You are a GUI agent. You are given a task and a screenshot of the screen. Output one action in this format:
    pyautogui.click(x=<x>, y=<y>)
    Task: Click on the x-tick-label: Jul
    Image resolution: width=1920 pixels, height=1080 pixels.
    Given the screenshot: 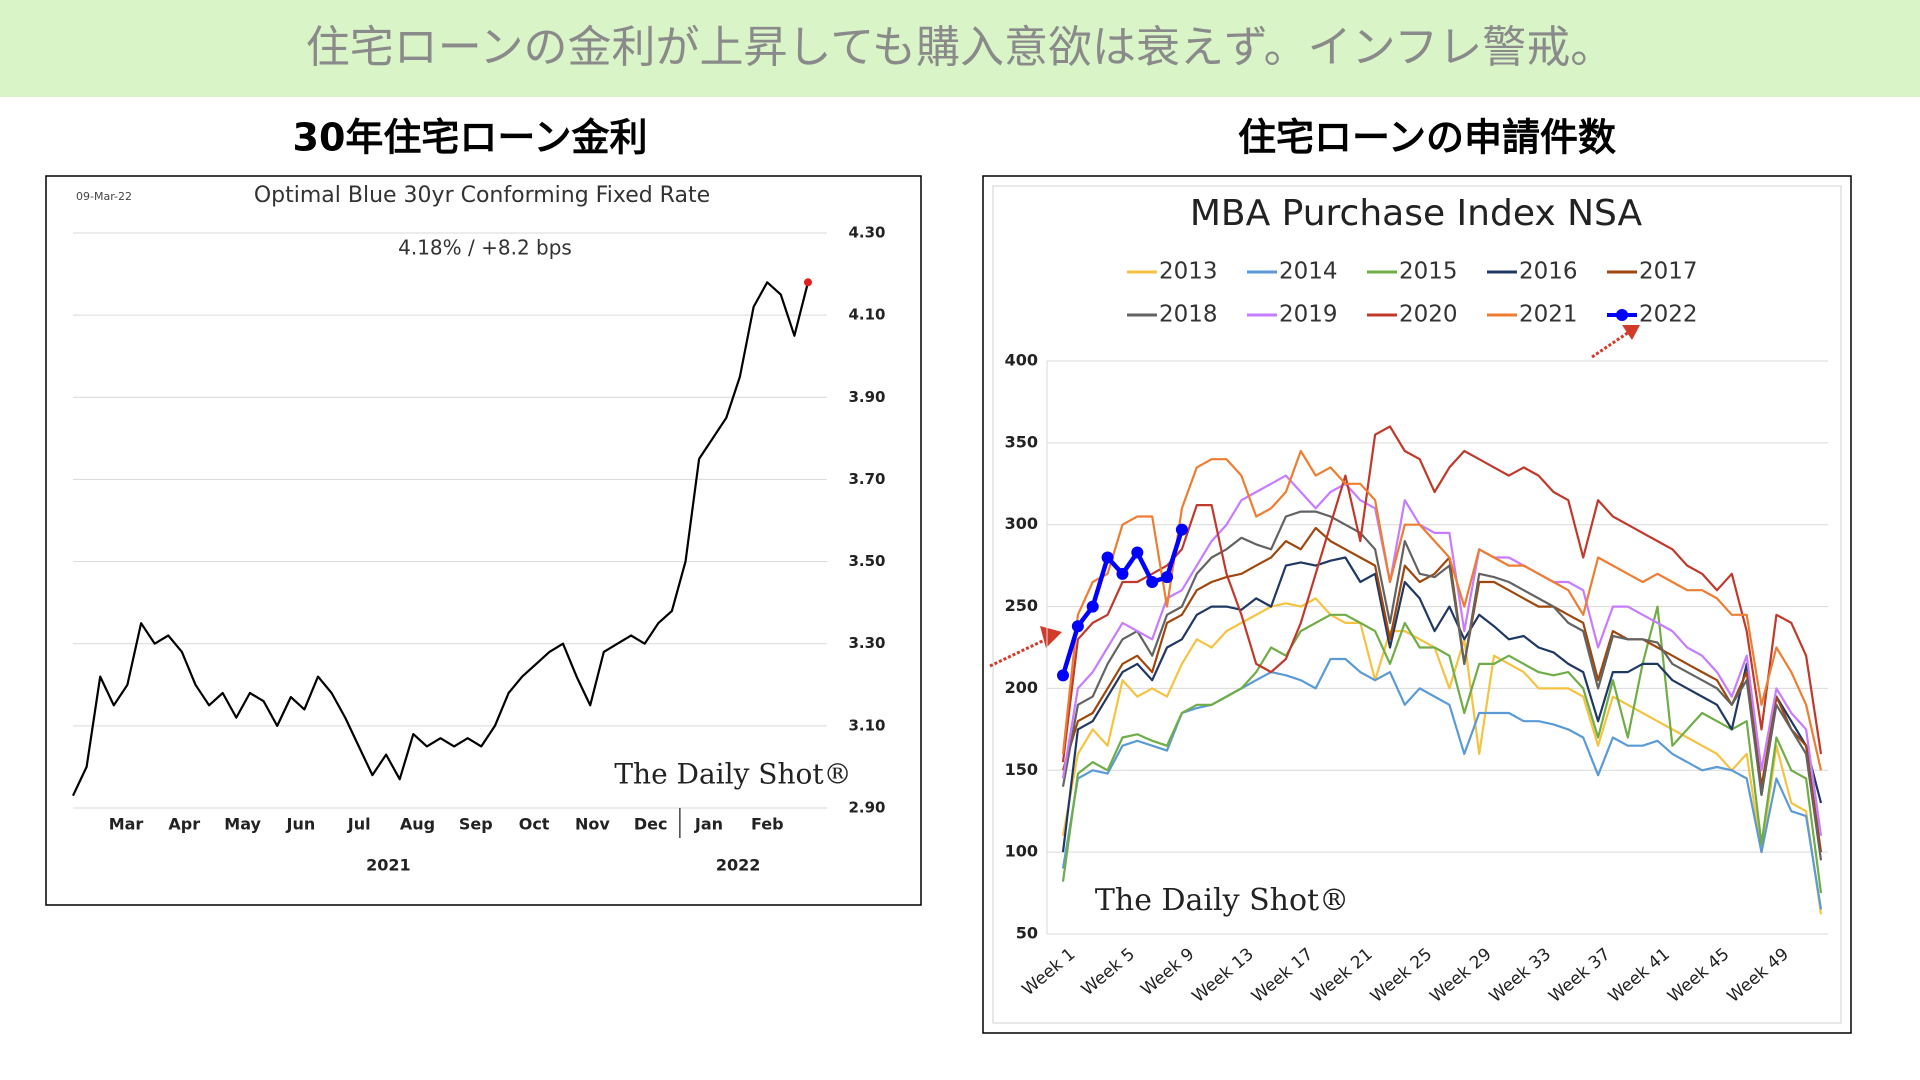 What is the action you would take?
    pyautogui.click(x=359, y=824)
    